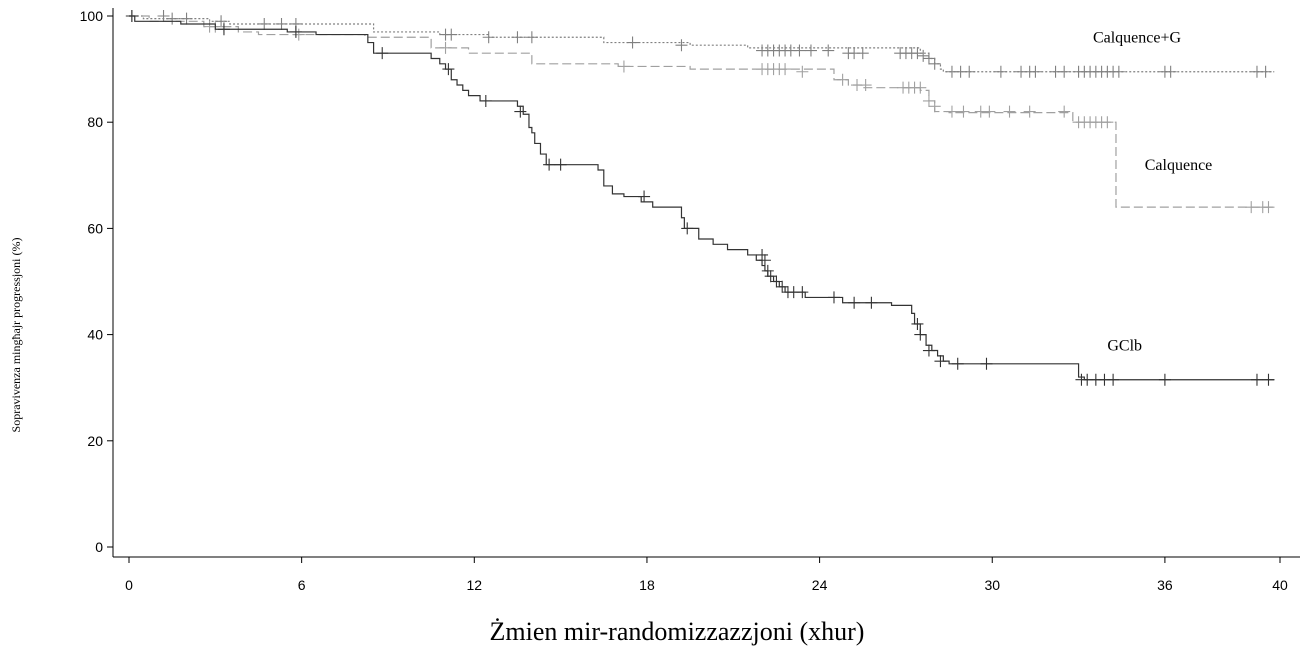  What do you see at coordinates (1280, 585) in the screenshot?
I see `x-tick-label: 40` at bounding box center [1280, 585].